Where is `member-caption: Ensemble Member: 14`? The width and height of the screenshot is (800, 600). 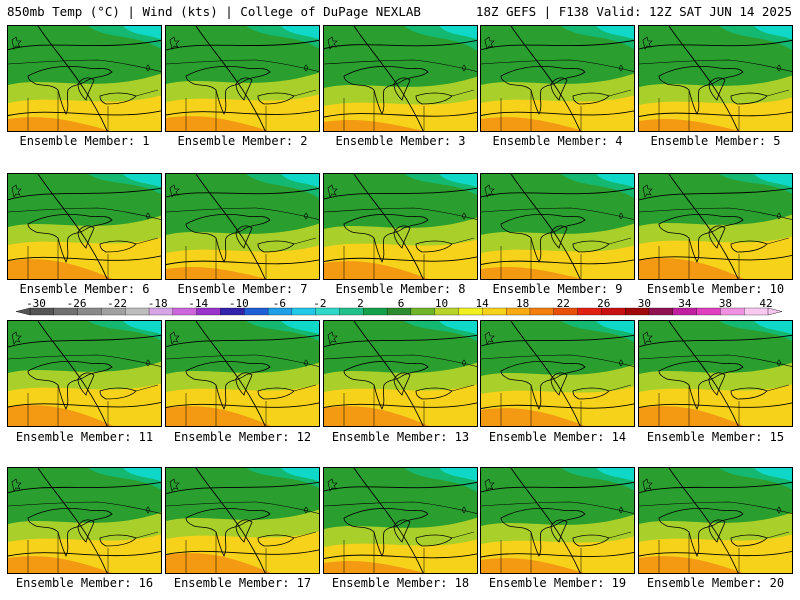
member-caption: Ensemble Member: 14 is located at coordinates (557, 437).